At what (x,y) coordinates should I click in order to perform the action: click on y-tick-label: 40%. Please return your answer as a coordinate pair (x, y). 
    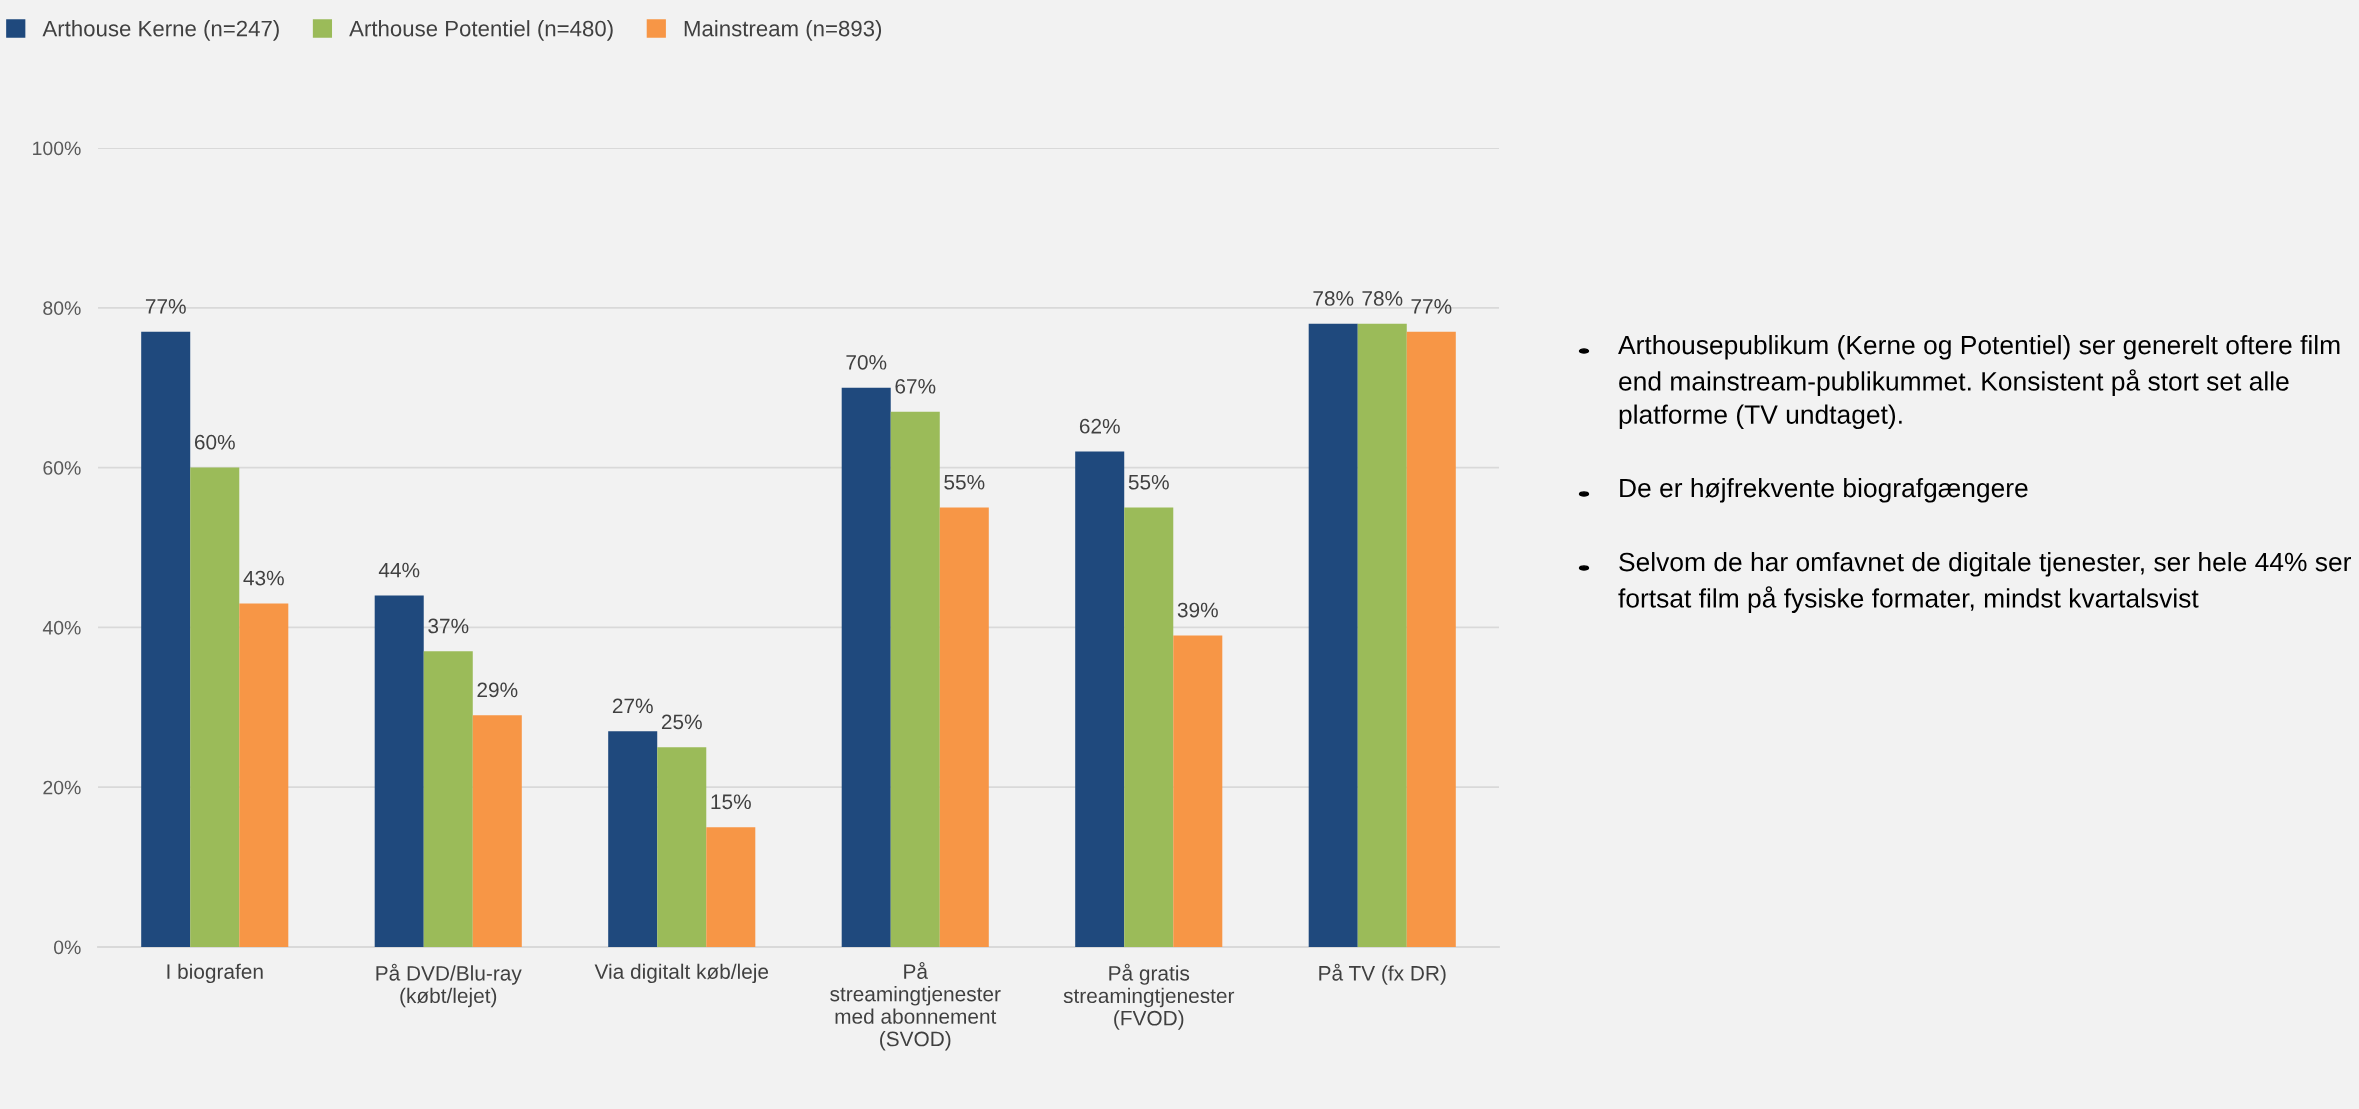
    Looking at the image, I should click on (61, 627).